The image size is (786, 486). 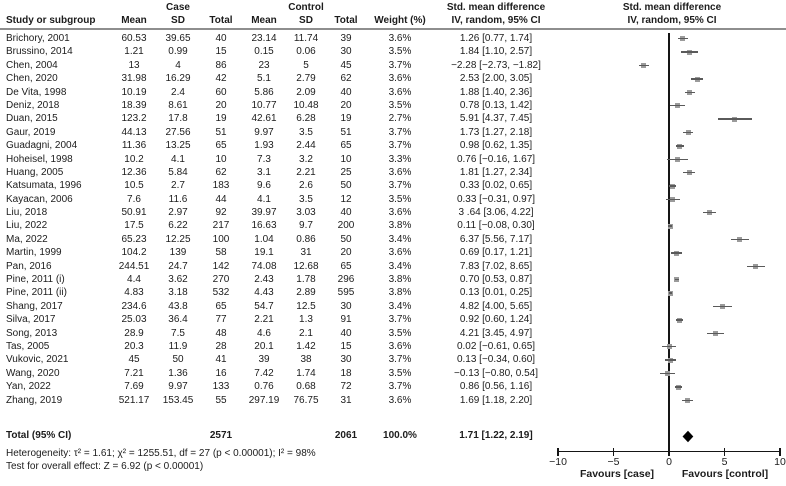 What do you see at coordinates (306, 14) in the screenshot?
I see `header-control-sd: Control SD` at bounding box center [306, 14].